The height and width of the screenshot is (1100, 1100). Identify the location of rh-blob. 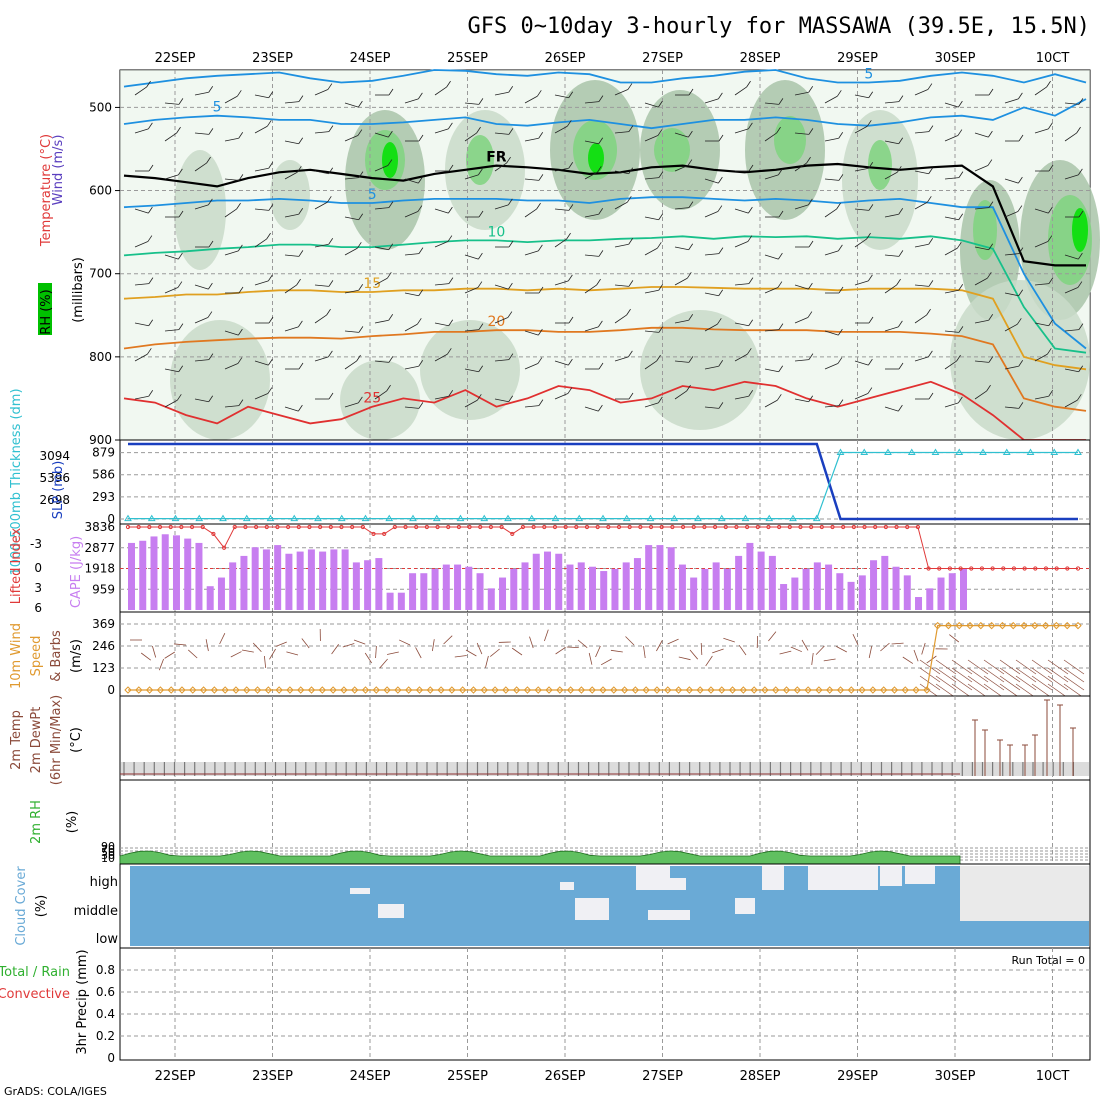
(200, 210).